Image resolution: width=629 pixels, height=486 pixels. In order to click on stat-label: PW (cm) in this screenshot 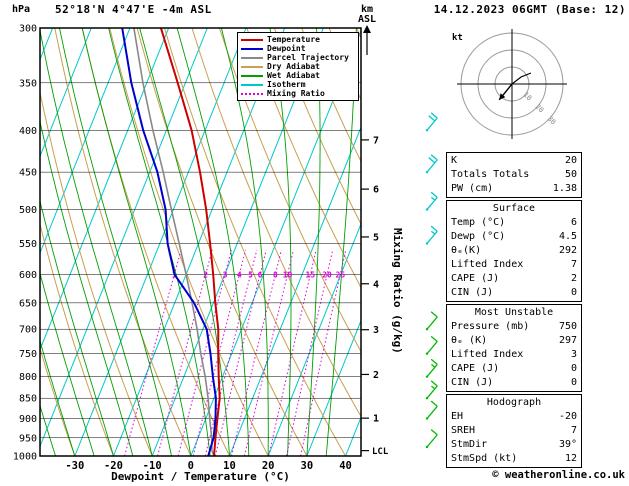, I will do `click(472, 188)`.